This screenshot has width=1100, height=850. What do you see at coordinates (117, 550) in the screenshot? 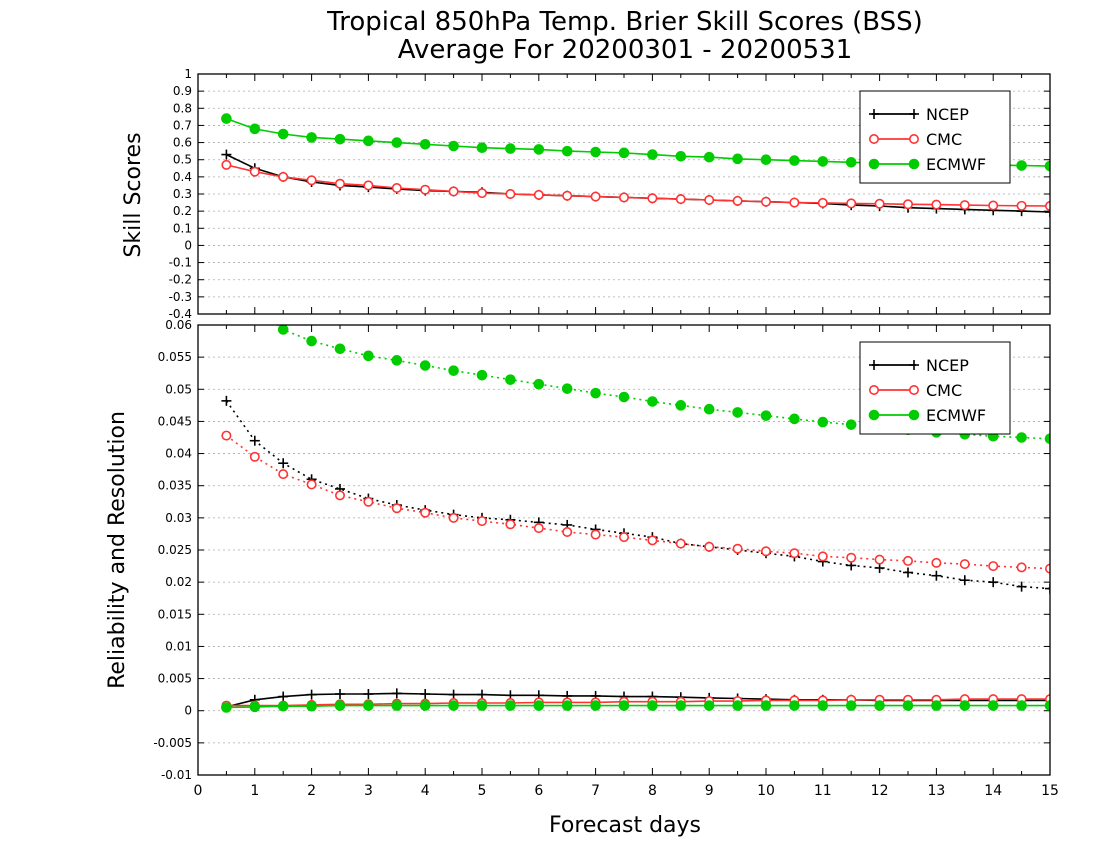
I see `bottom-y-axis-label: Reliability and Resolution` at bounding box center [117, 550].